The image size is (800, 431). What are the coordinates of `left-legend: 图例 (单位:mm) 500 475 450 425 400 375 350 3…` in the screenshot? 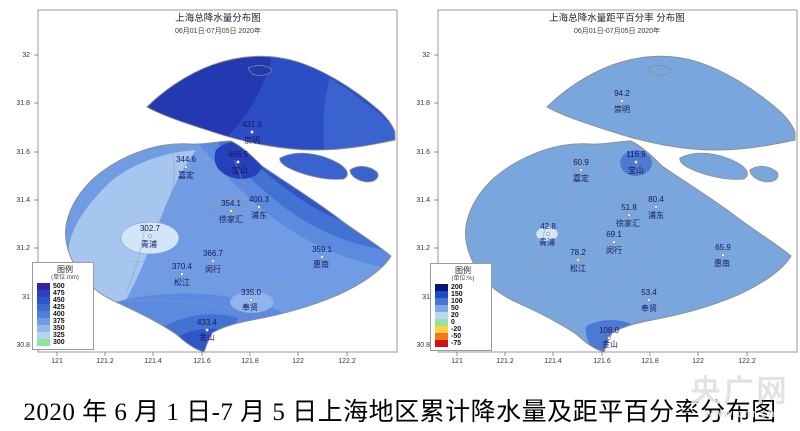 It's located at (63, 306).